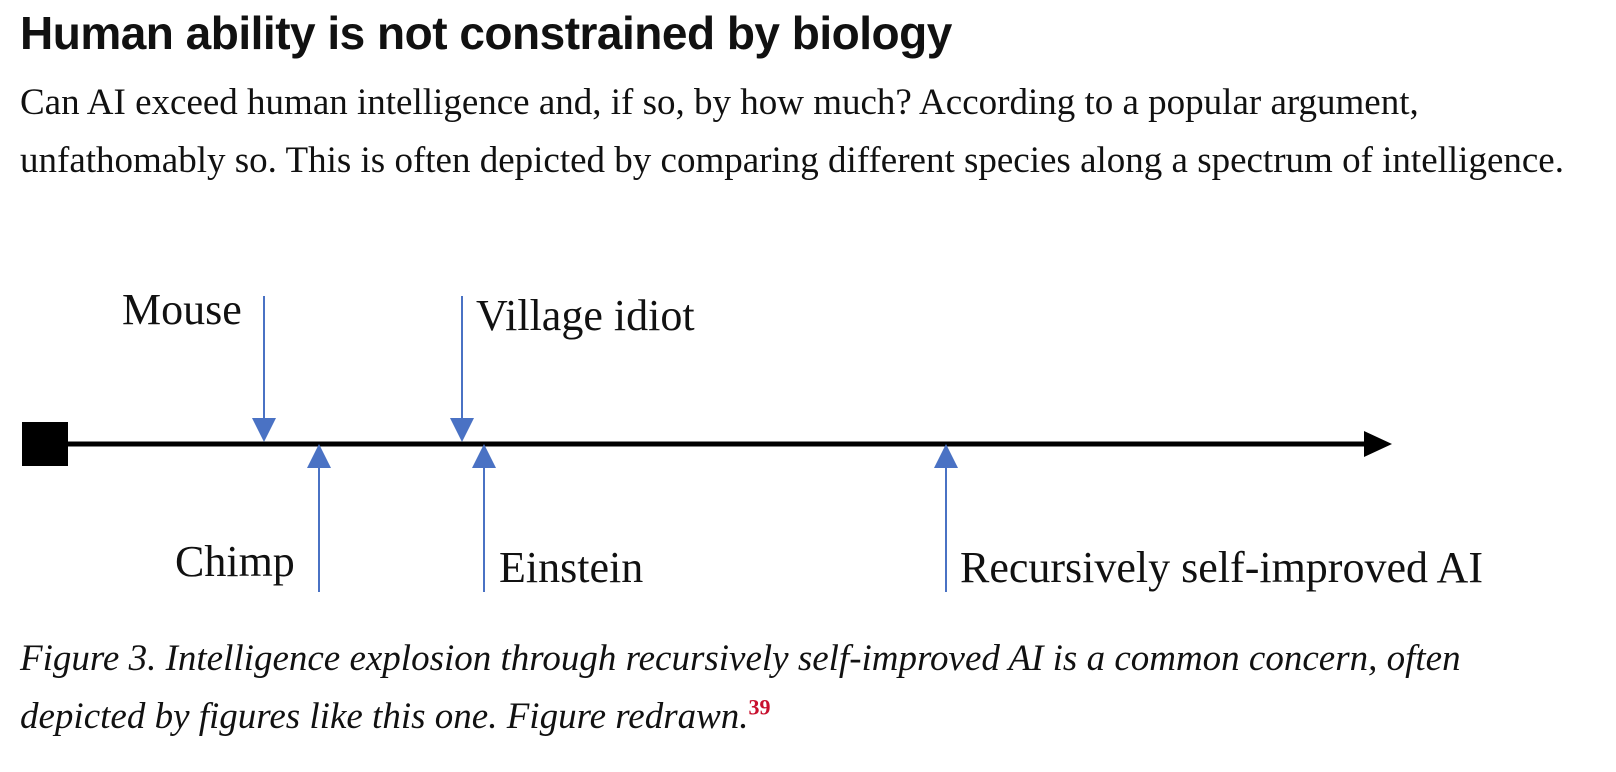 The height and width of the screenshot is (772, 1616). Describe the element at coordinates (264, 369) in the screenshot. I see `mouse-arrow` at that location.